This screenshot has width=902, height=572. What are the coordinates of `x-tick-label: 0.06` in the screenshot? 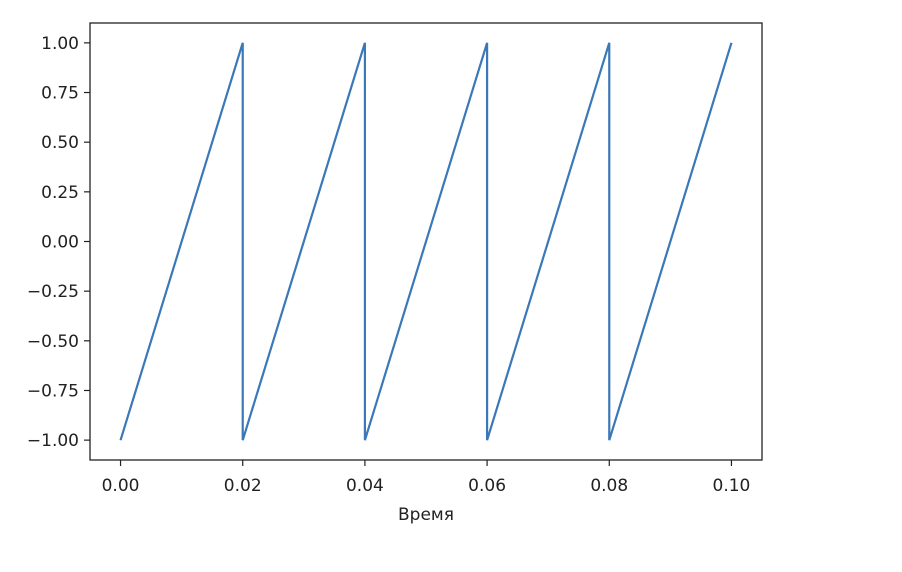 It's located at (487, 486).